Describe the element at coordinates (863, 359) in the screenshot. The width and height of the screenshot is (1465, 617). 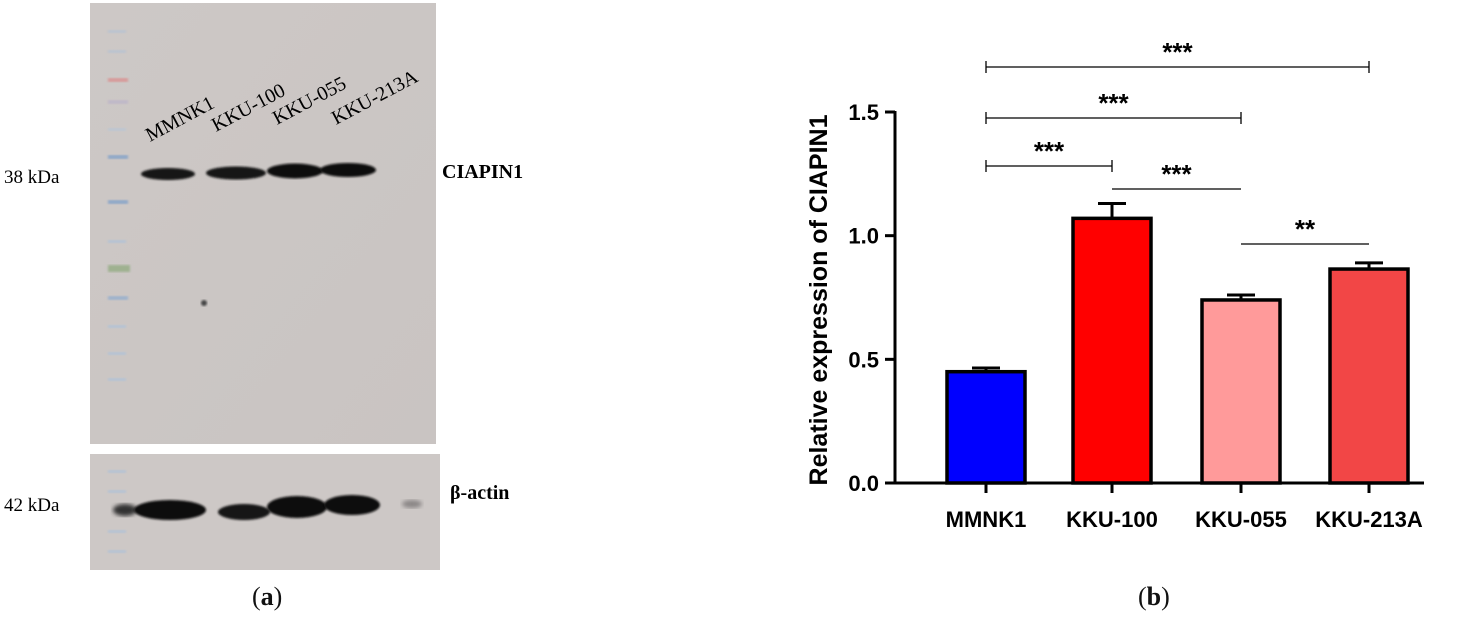
I see `y-tick-label: 0.5` at that location.